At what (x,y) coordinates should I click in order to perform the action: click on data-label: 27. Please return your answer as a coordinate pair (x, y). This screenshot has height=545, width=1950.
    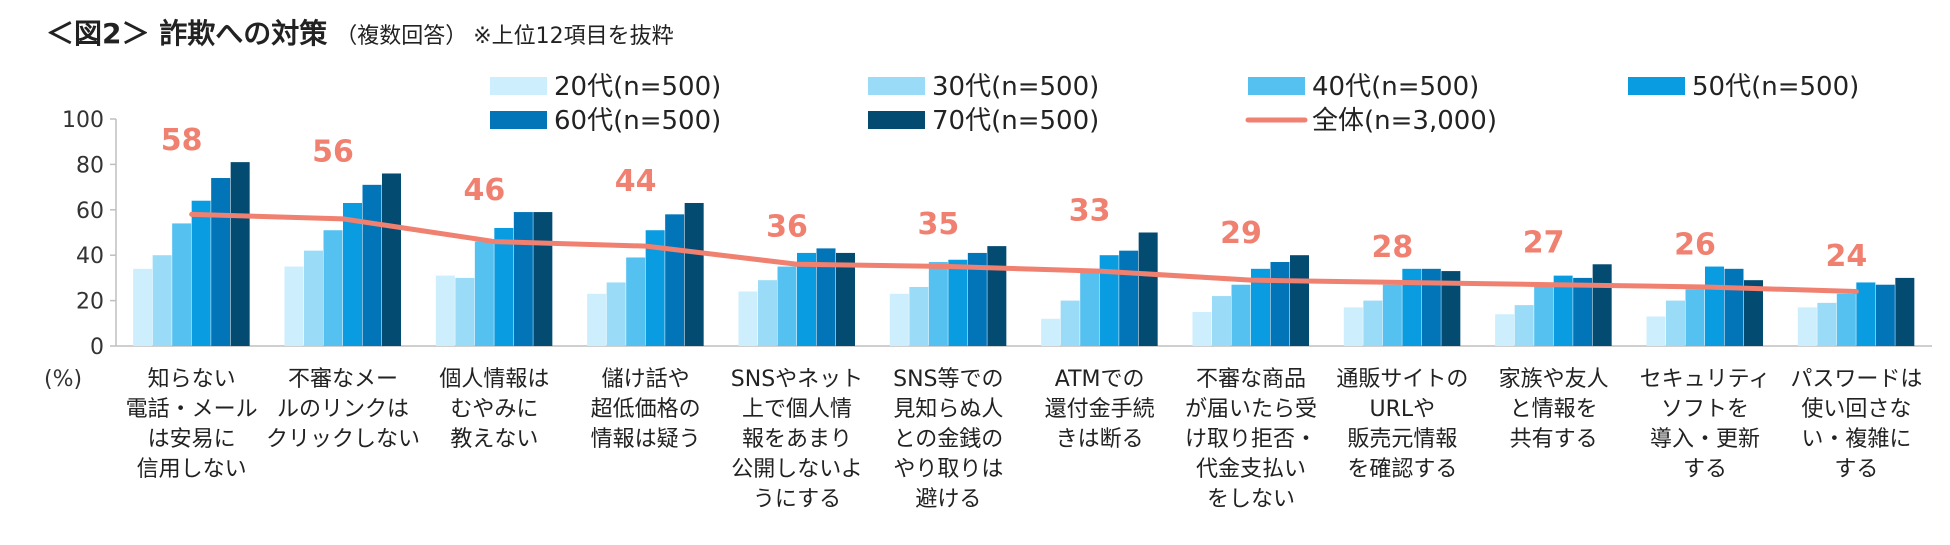
    Looking at the image, I should click on (1544, 242).